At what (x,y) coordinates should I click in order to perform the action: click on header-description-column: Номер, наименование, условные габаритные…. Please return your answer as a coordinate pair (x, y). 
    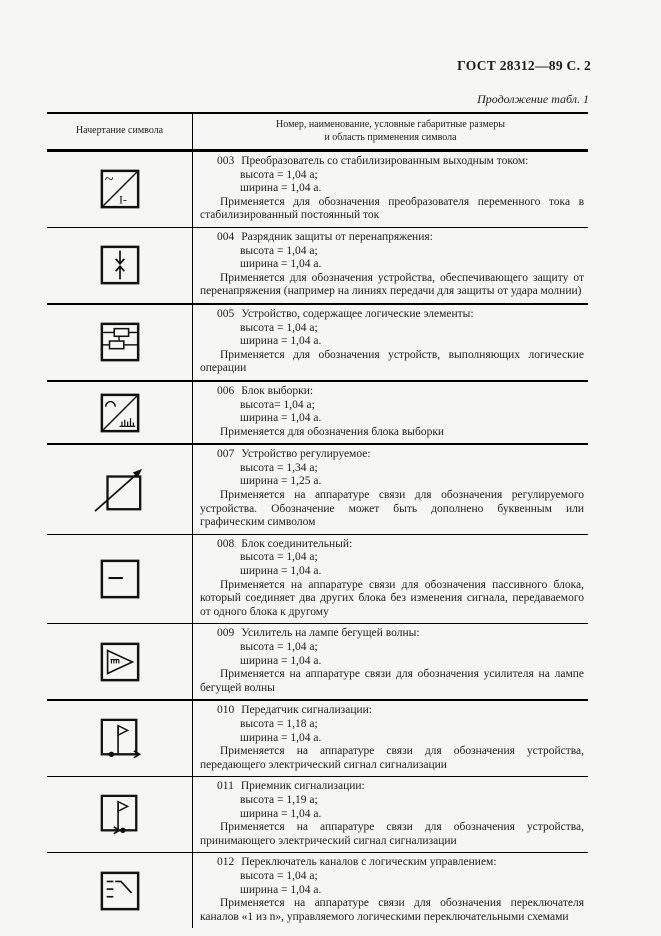
    Looking at the image, I should click on (390, 131).